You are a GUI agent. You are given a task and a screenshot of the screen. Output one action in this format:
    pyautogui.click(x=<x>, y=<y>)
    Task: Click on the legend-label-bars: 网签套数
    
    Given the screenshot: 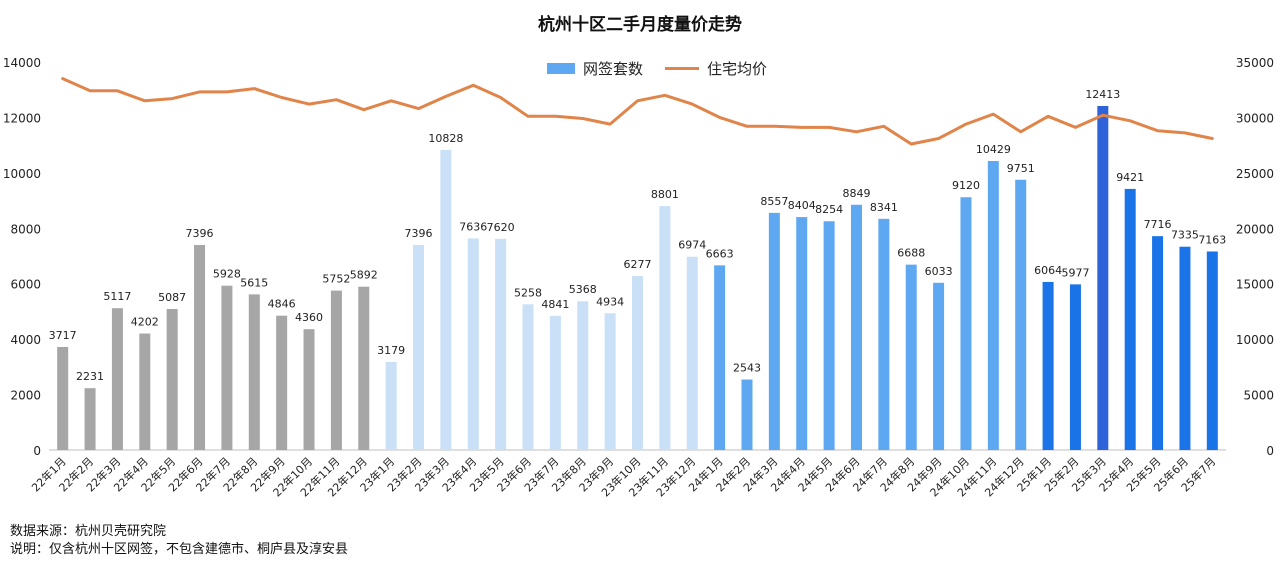 What is the action you would take?
    pyautogui.click(x=613, y=69)
    